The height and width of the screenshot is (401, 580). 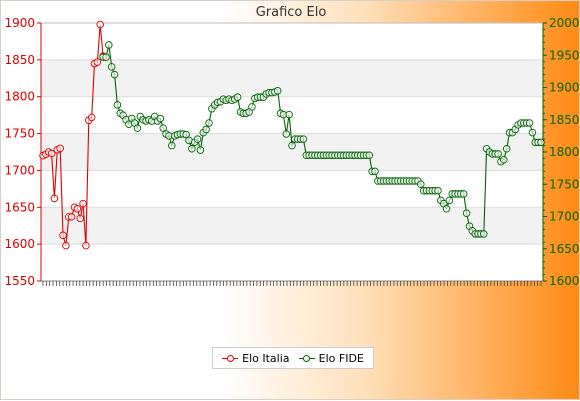 What do you see at coordinates (19, 281) in the screenshot?
I see `y-tick-label-left: 1550` at bounding box center [19, 281].